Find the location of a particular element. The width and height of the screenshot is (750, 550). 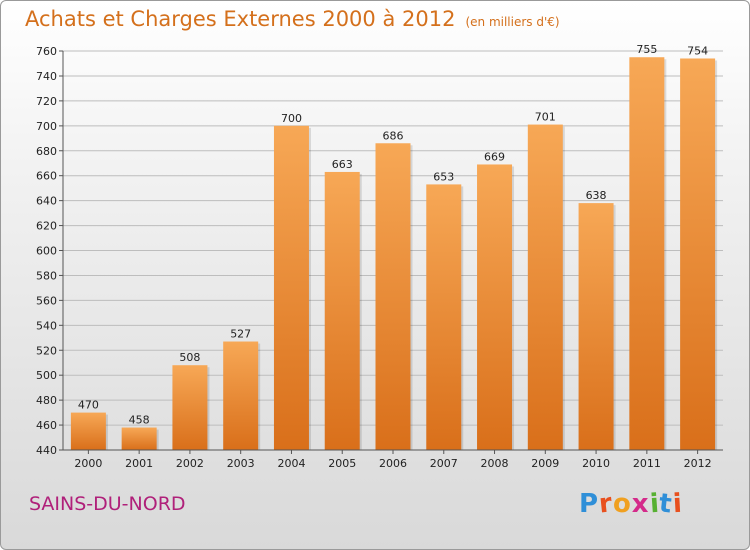

x-tick-label: 2002 is located at coordinates (190, 463).